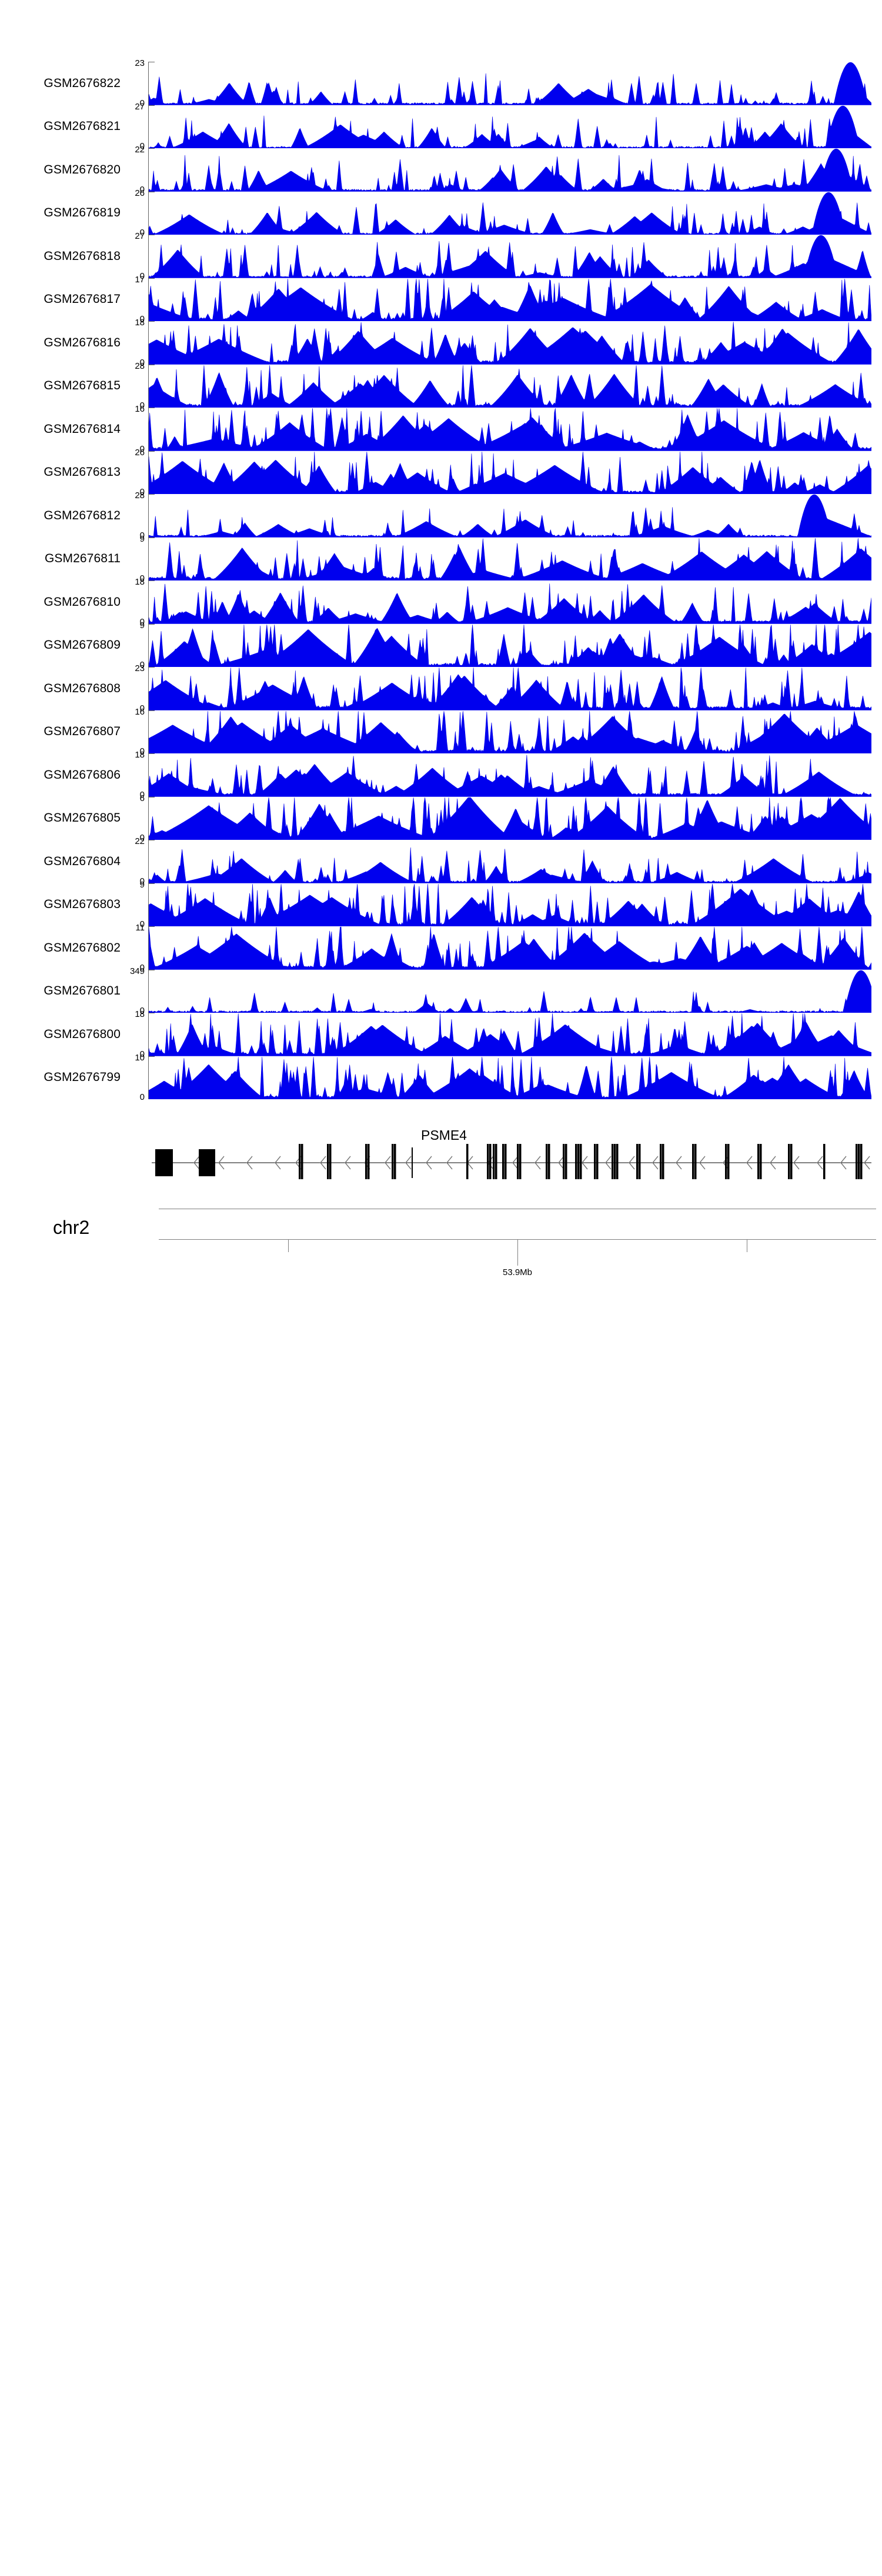 This screenshot has height=2576, width=882. What do you see at coordinates (128, 688) in the screenshot?
I see `y-axis-labels: 23 0` at bounding box center [128, 688].